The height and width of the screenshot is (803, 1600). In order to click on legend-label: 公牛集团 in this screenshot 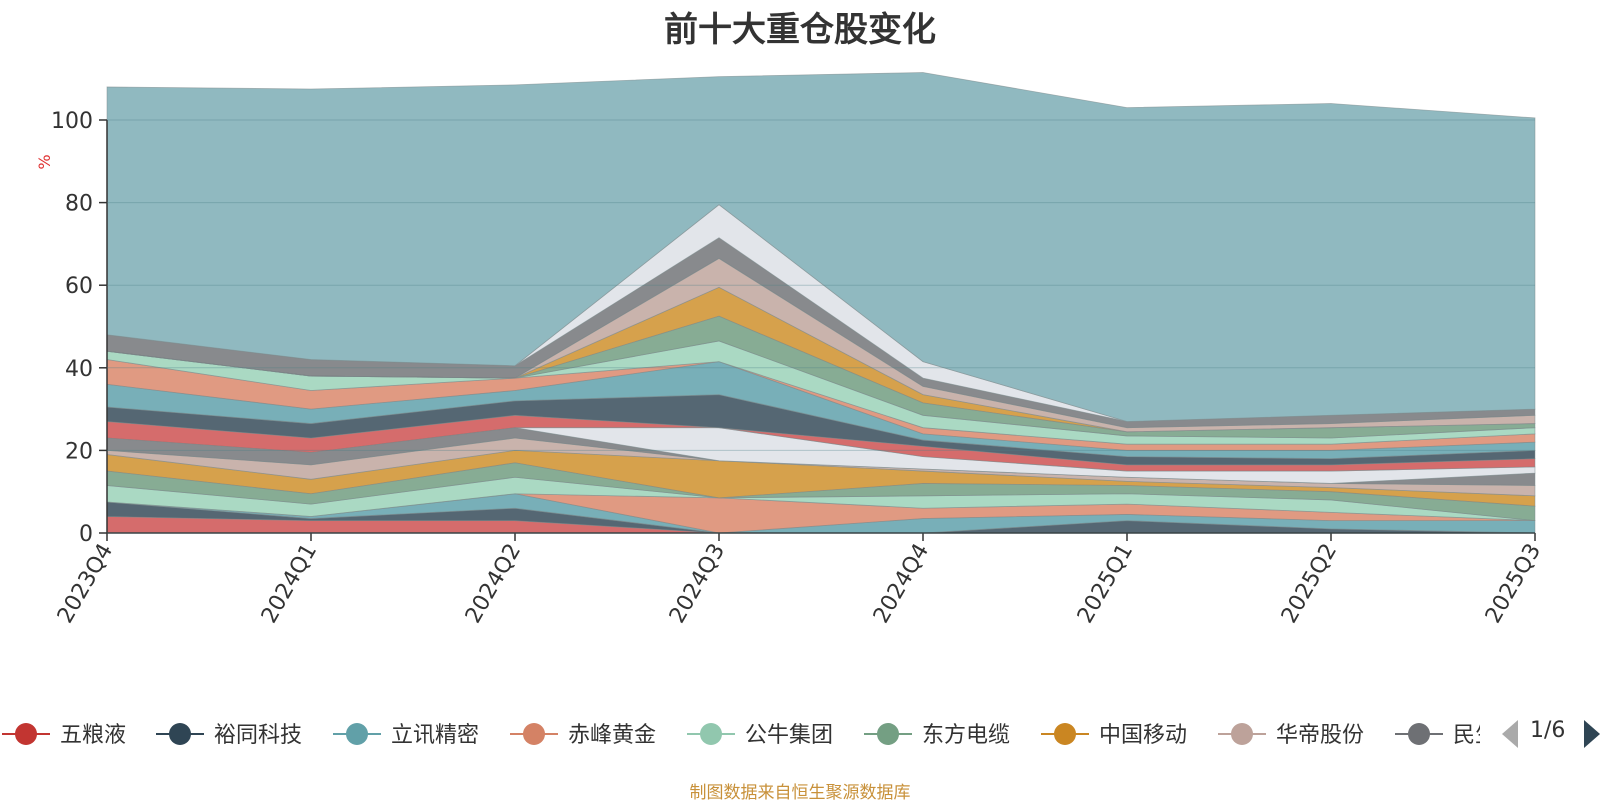, I will do `click(789, 735)`.